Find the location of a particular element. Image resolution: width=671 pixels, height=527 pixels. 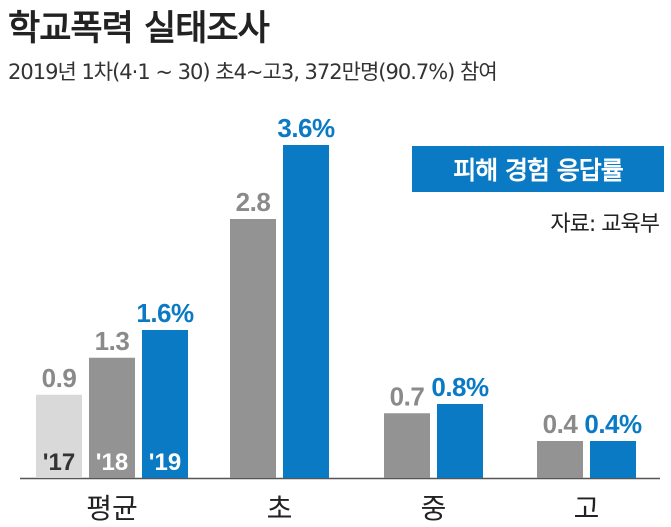

series-label-17: '17 is located at coordinates (59, 462).